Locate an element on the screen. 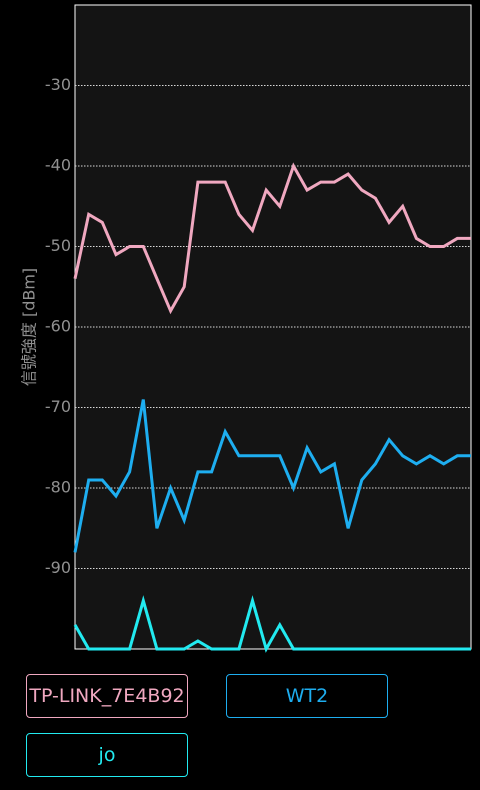  legend-button-tp-link-7e4b92: TP-LINK_7E4B92 is located at coordinates (107, 696).